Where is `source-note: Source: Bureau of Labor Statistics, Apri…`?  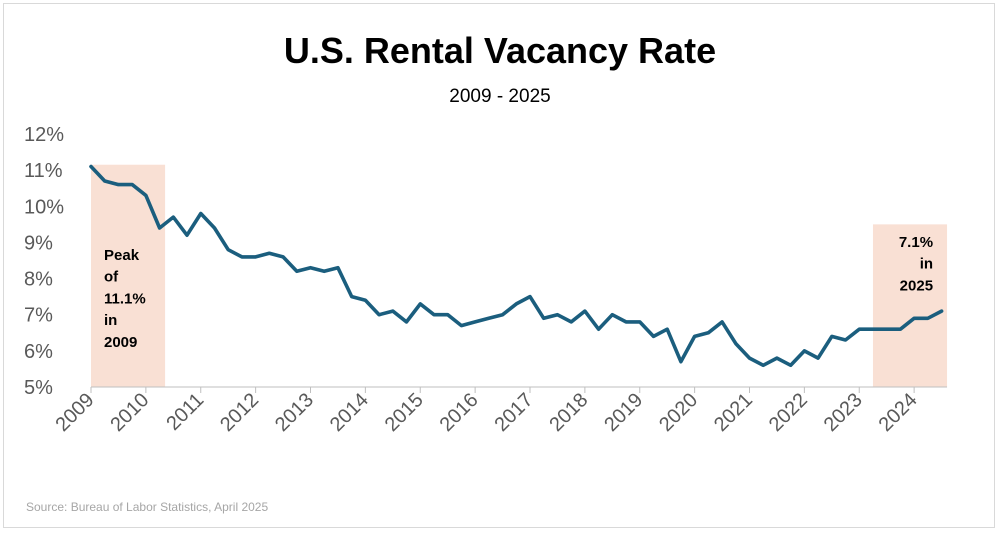 source-note: Source: Bureau of Labor Statistics, Apri… is located at coordinates (147, 507).